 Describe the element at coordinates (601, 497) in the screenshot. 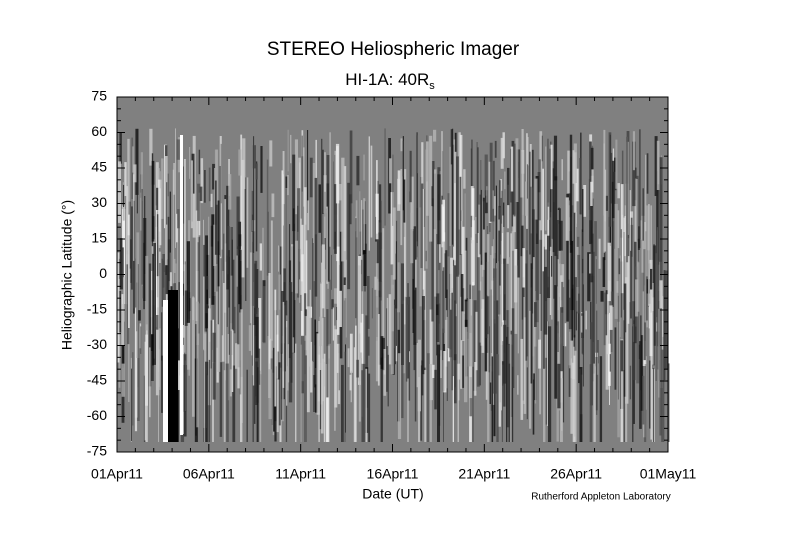

I see `credit: Rutherford Appleton Laboratory` at that location.